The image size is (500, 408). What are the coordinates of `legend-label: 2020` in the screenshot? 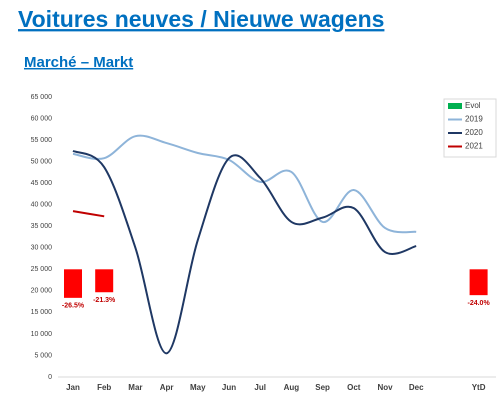 It's located at (474, 132).